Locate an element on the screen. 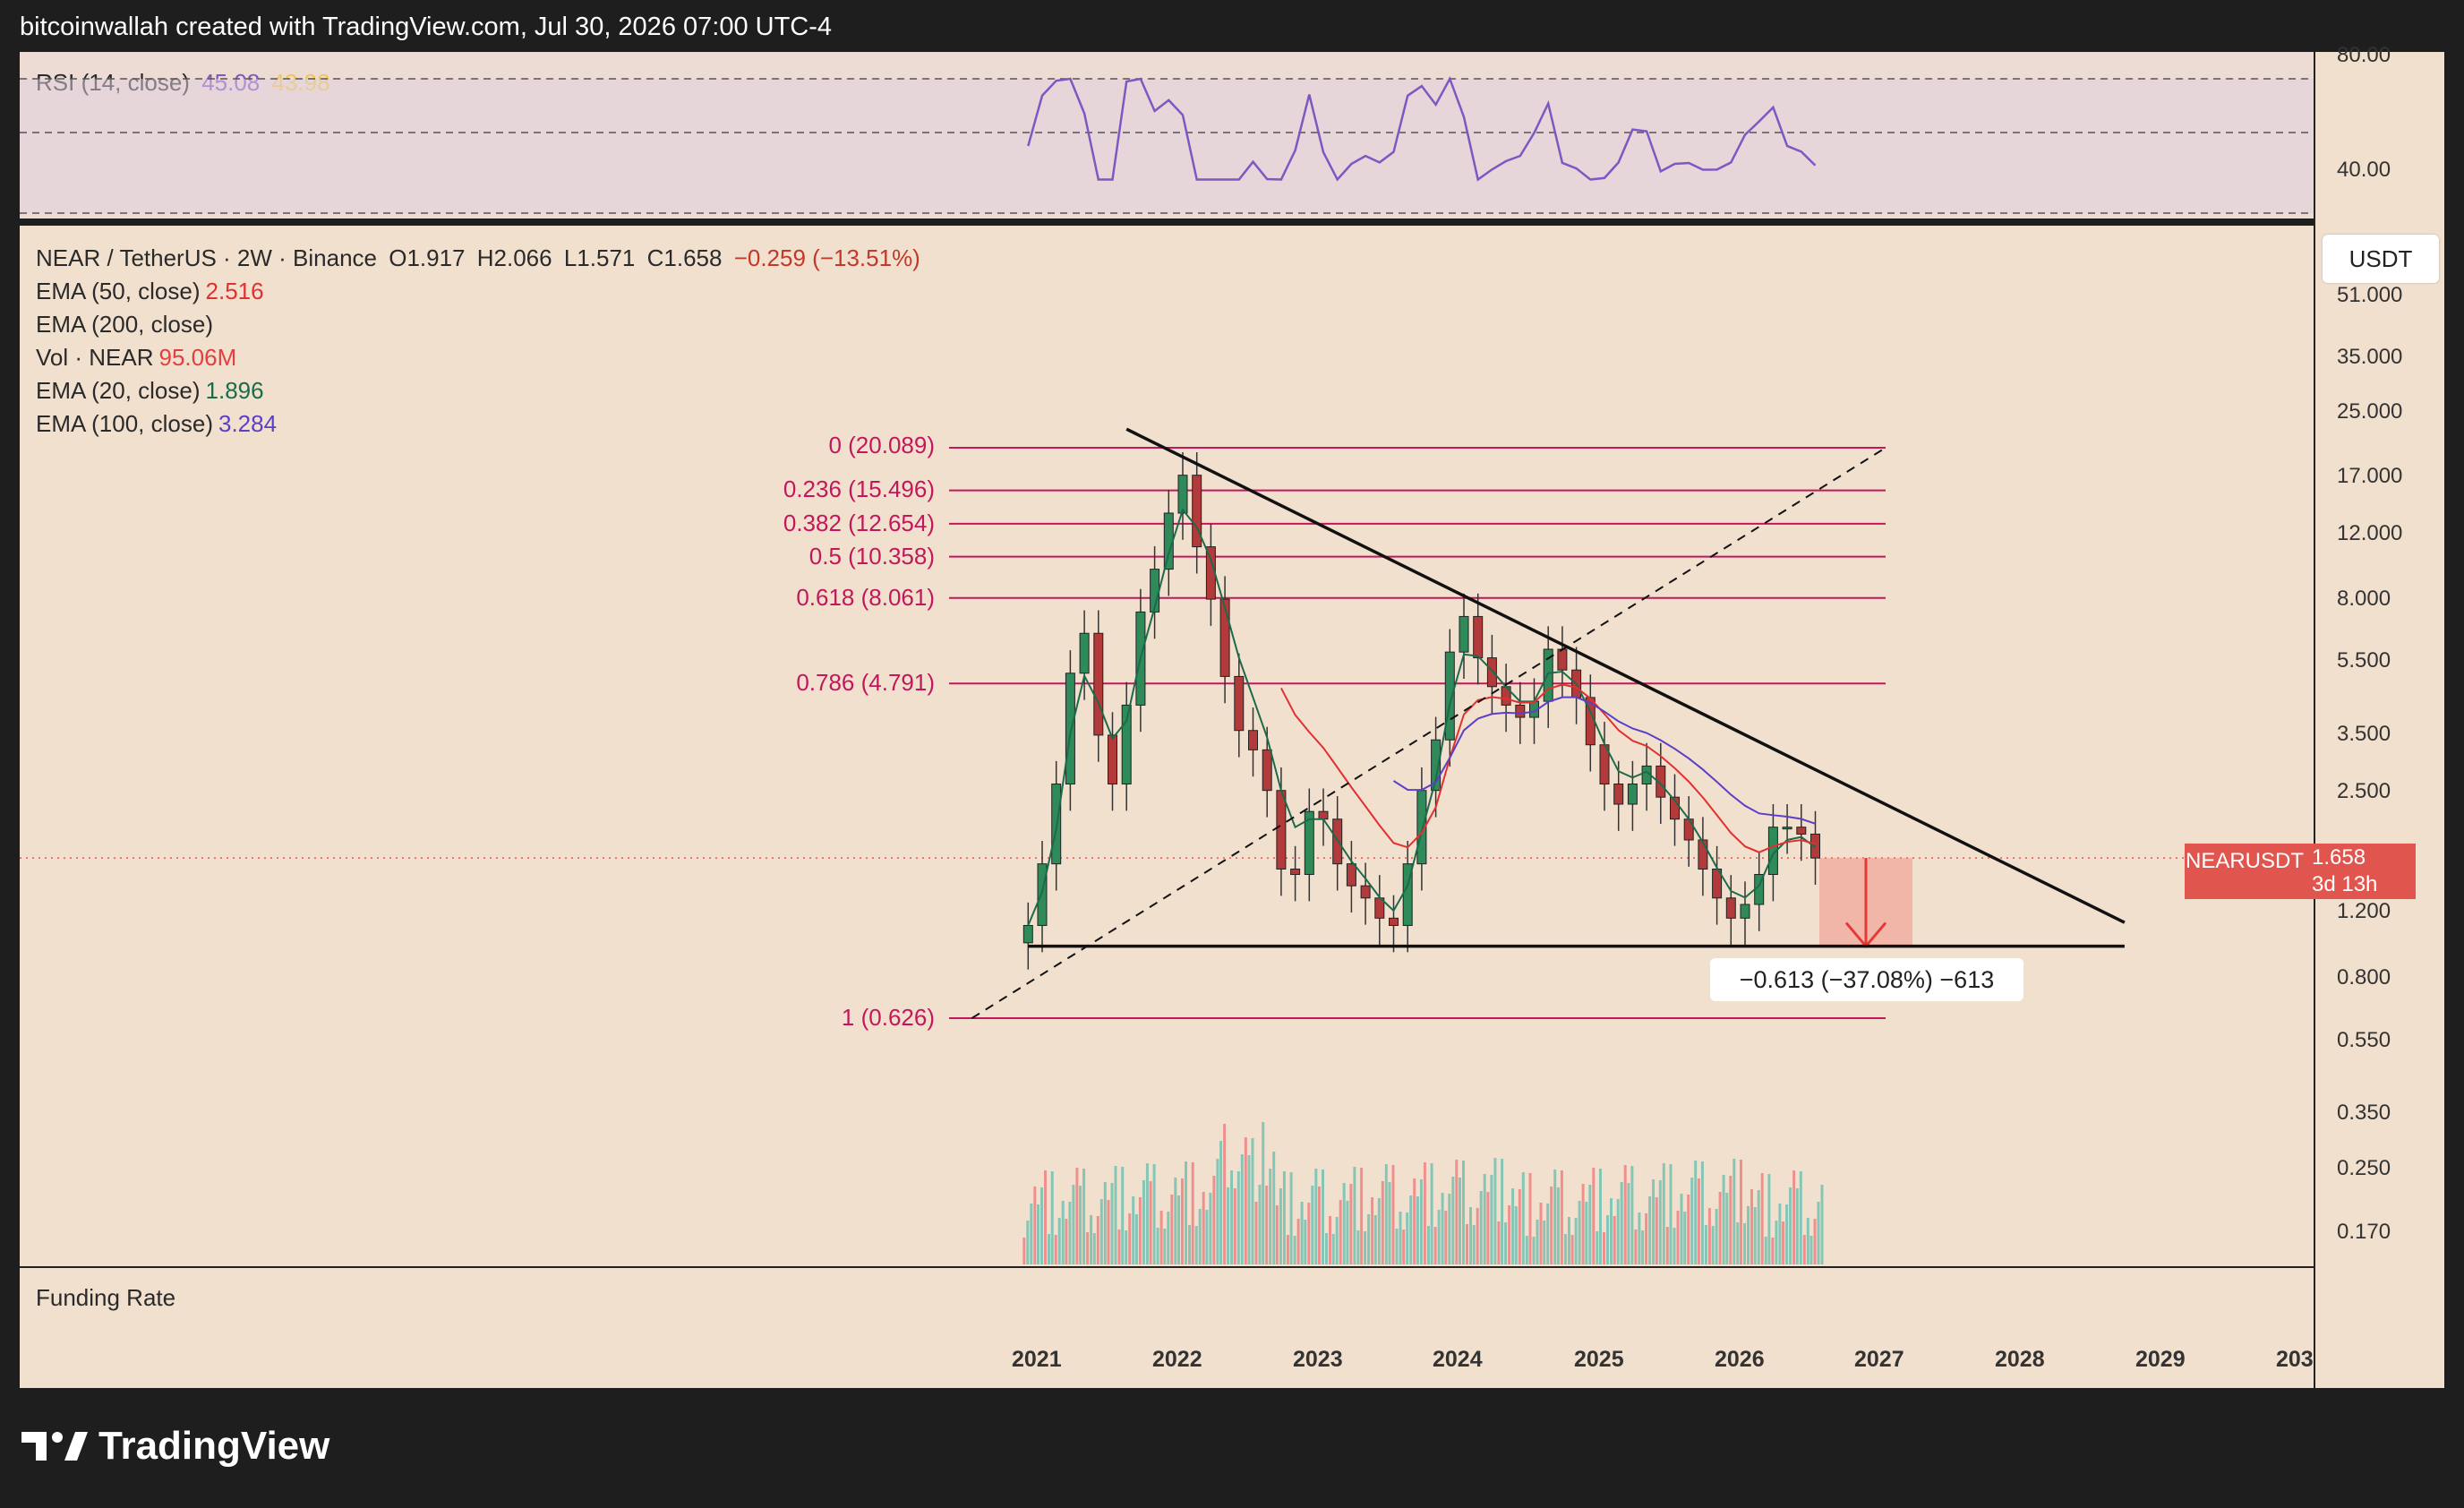 The image size is (2464, 1508). legend-ema200: EMA (200, close) is located at coordinates (478, 324).